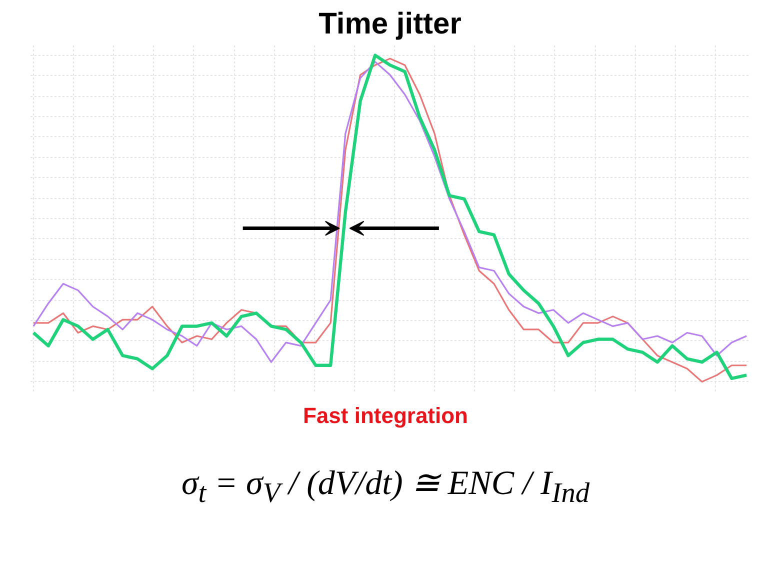 This screenshot has width=761, height=576. I want to click on text: Fast integration, so click(385, 416).